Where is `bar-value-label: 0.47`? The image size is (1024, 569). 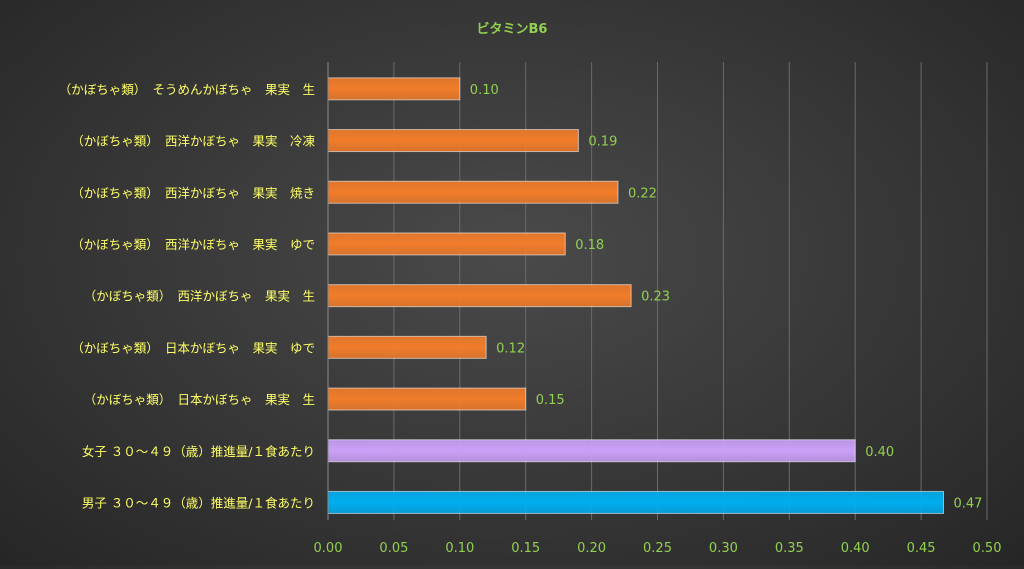 bar-value-label: 0.47 is located at coordinates (968, 503).